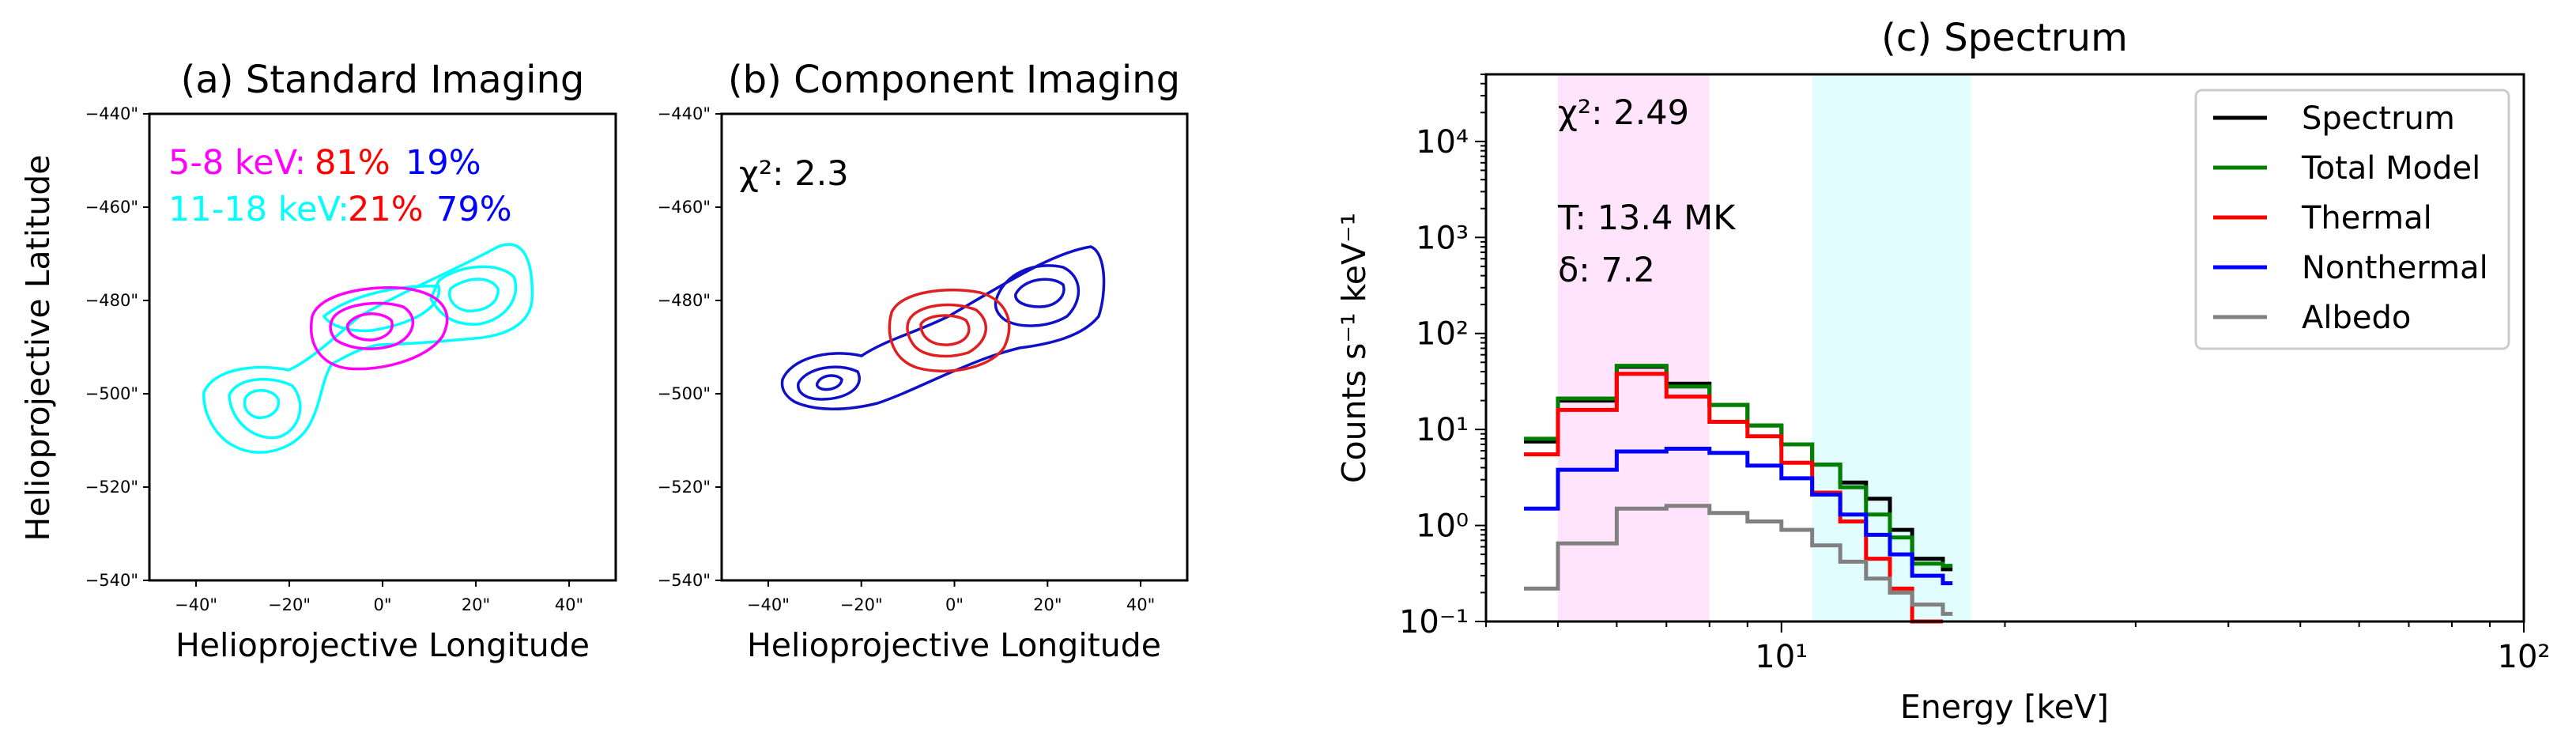 The image size is (2576, 748). I want to click on panel-b-xtick-label: −20", so click(861, 604).